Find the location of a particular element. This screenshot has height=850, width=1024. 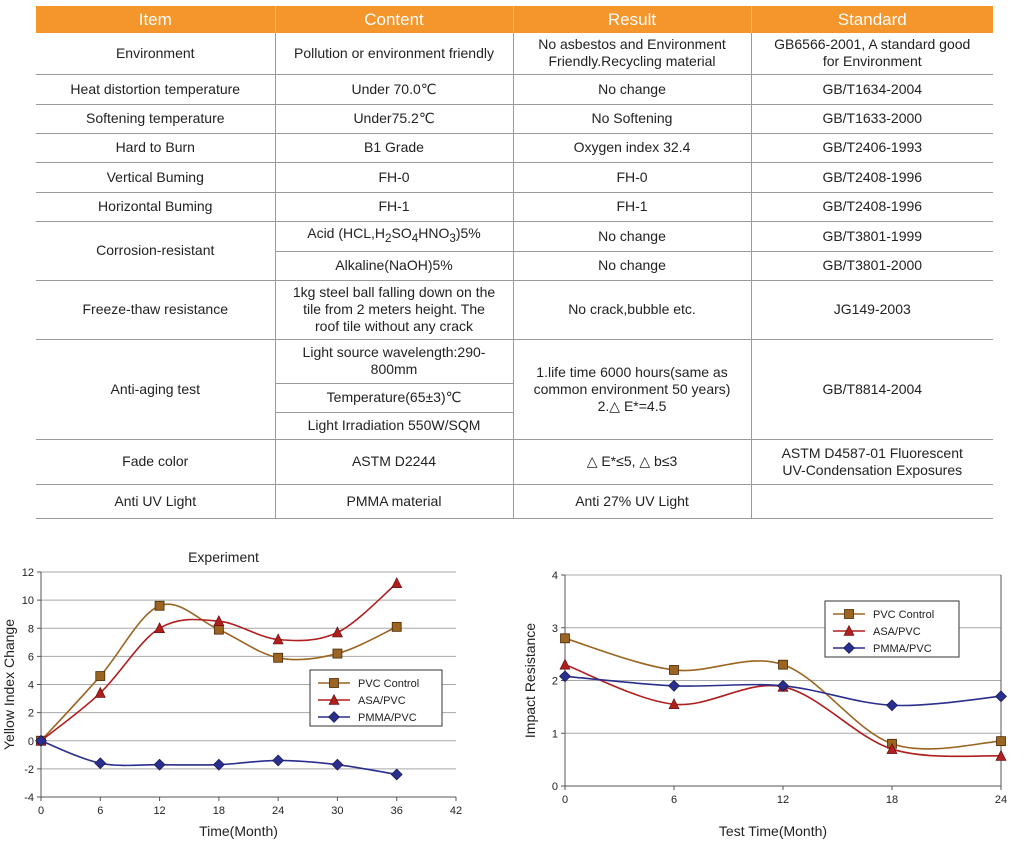

acid-text: )5% is located at coordinates (468, 233).